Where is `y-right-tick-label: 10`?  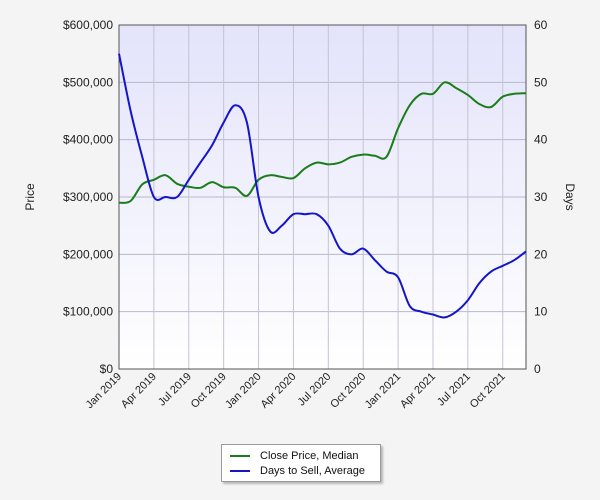
y-right-tick-label: 10 is located at coordinates (541, 312).